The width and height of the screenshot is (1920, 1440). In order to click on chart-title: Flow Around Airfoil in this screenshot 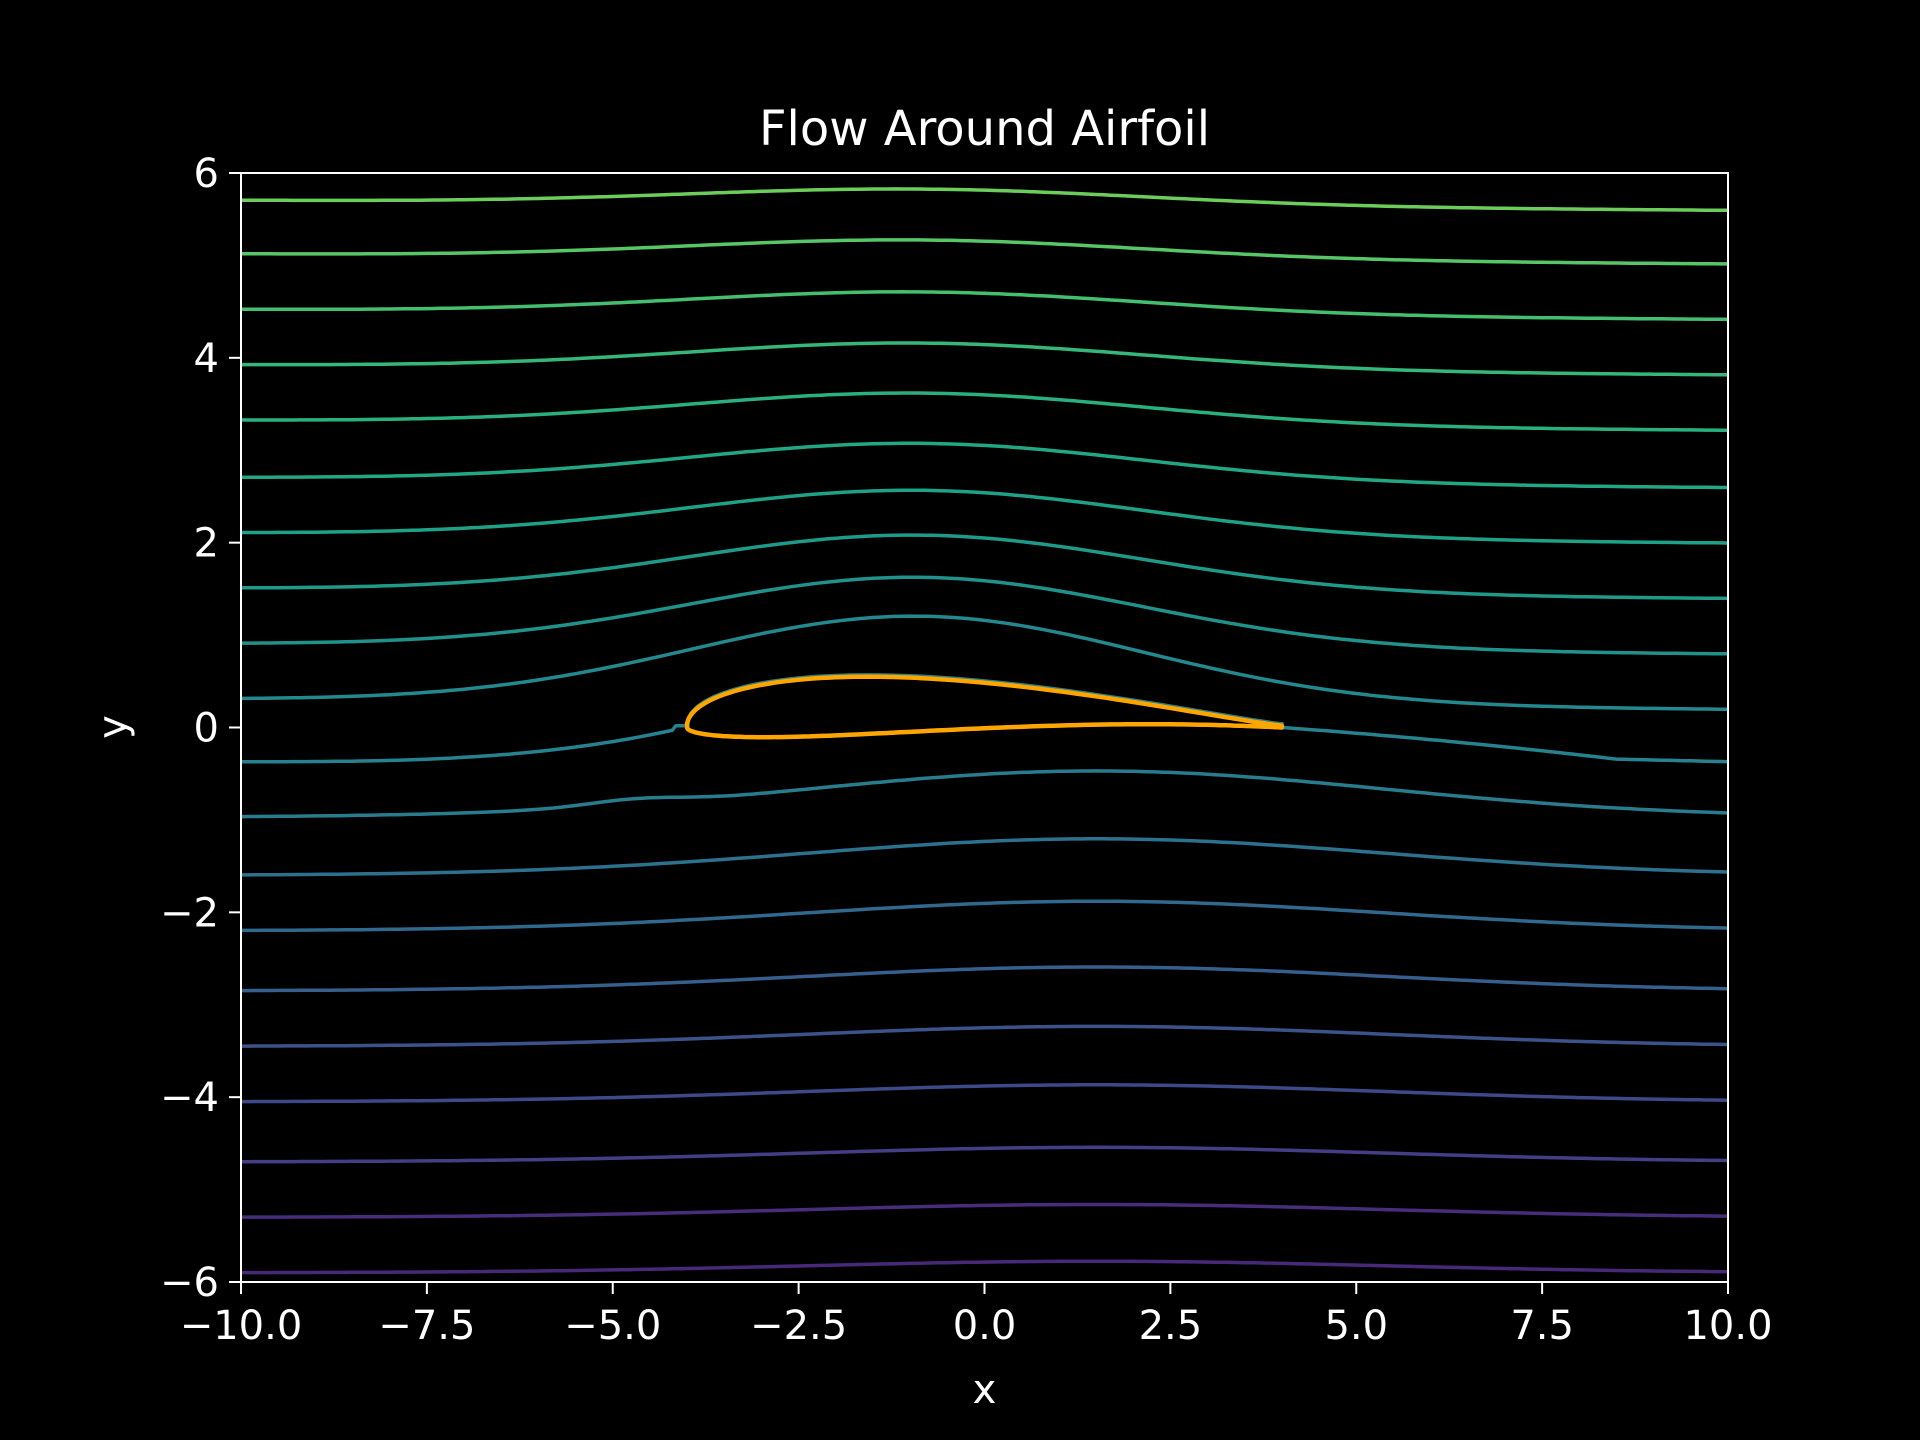, I will do `click(984, 129)`.